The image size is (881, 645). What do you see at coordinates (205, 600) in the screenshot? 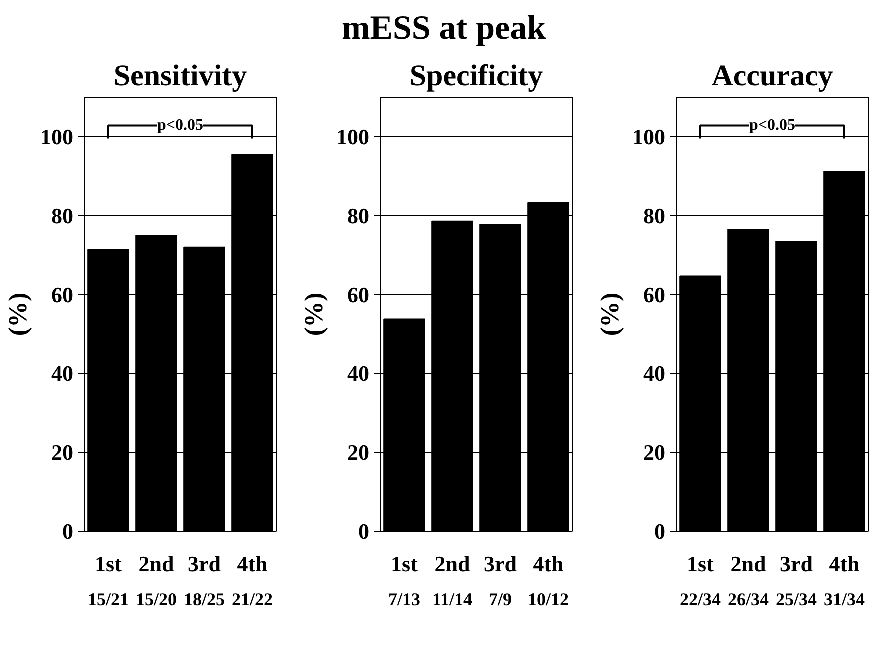
I see `text: 18/25` at bounding box center [205, 600].